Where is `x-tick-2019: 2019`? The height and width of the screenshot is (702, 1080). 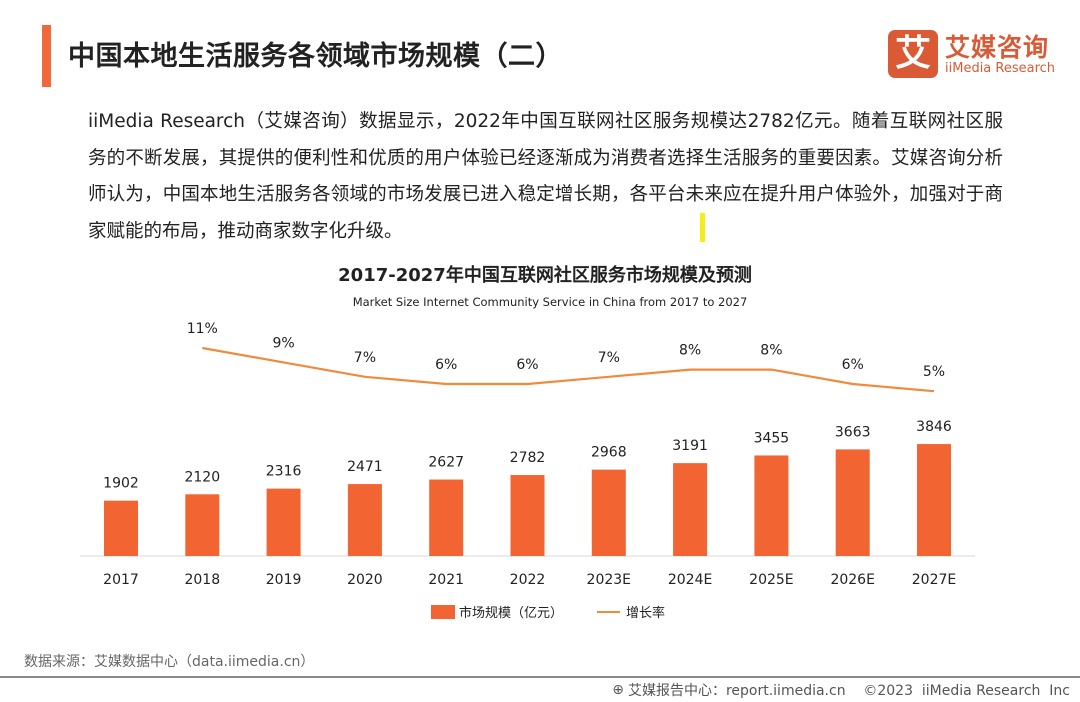 x-tick-2019: 2019 is located at coordinates (284, 580).